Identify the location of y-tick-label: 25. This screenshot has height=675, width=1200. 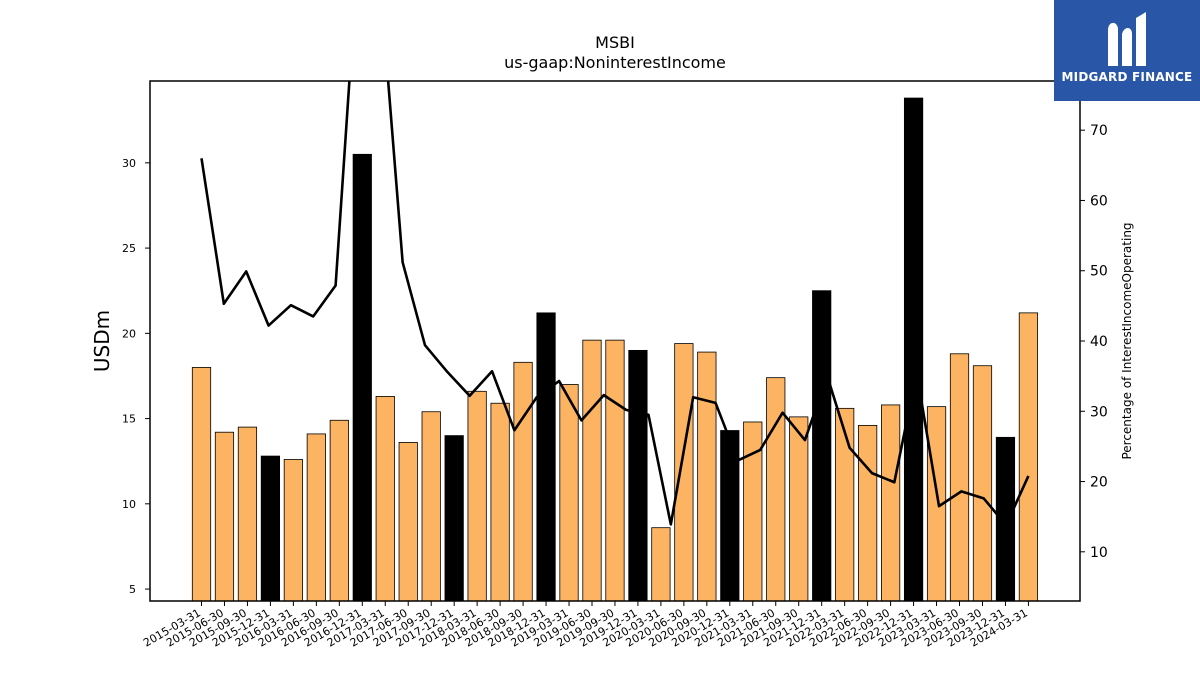
(129, 248).